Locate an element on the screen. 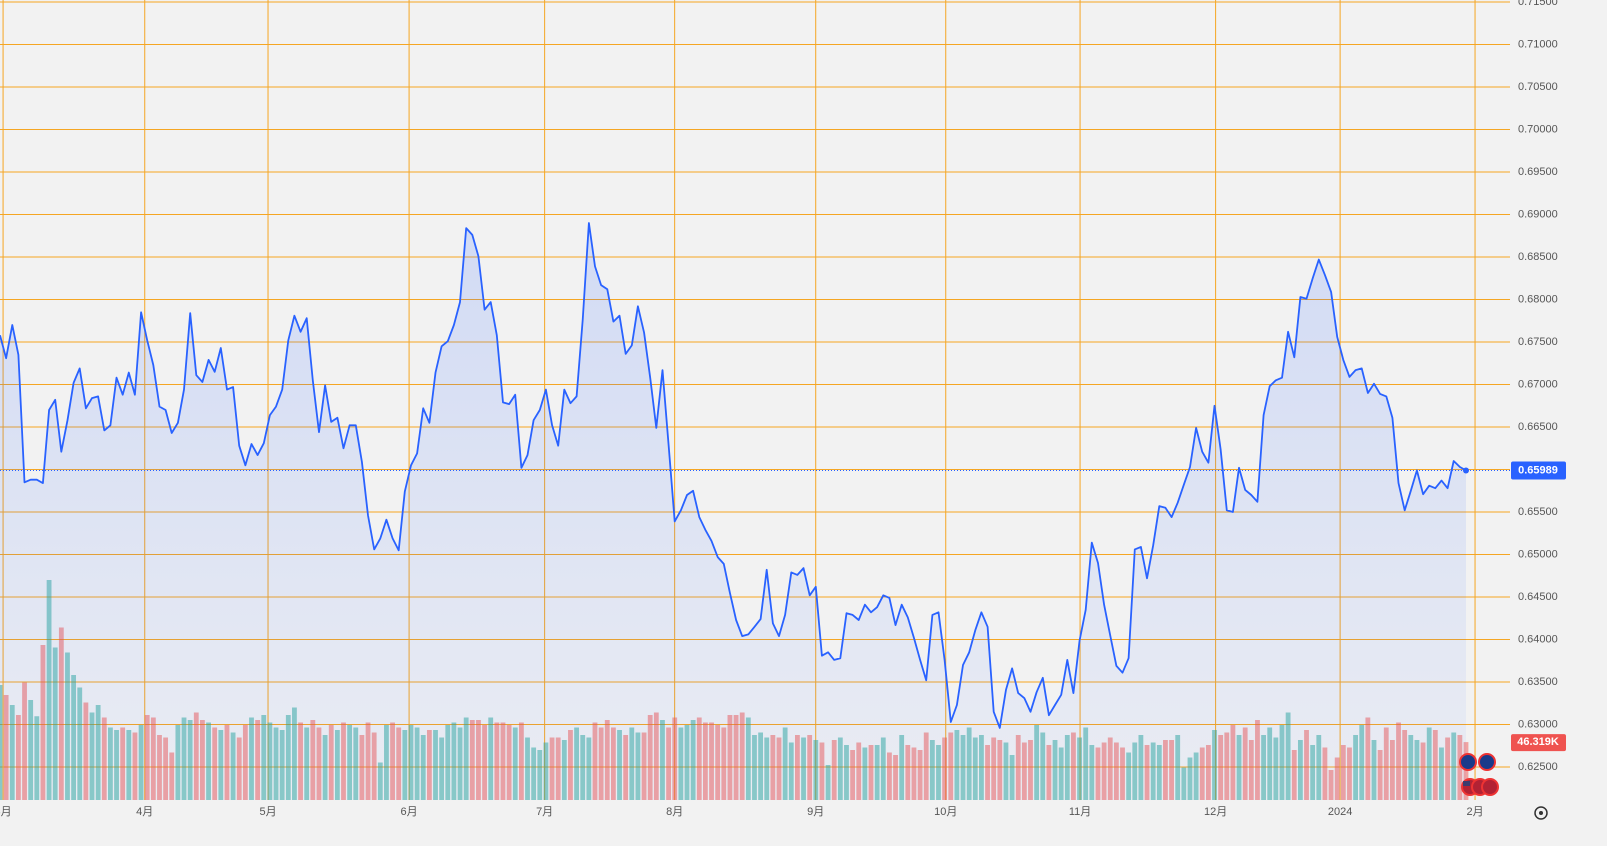  x-tick-label: 2月 is located at coordinates (1474, 812).